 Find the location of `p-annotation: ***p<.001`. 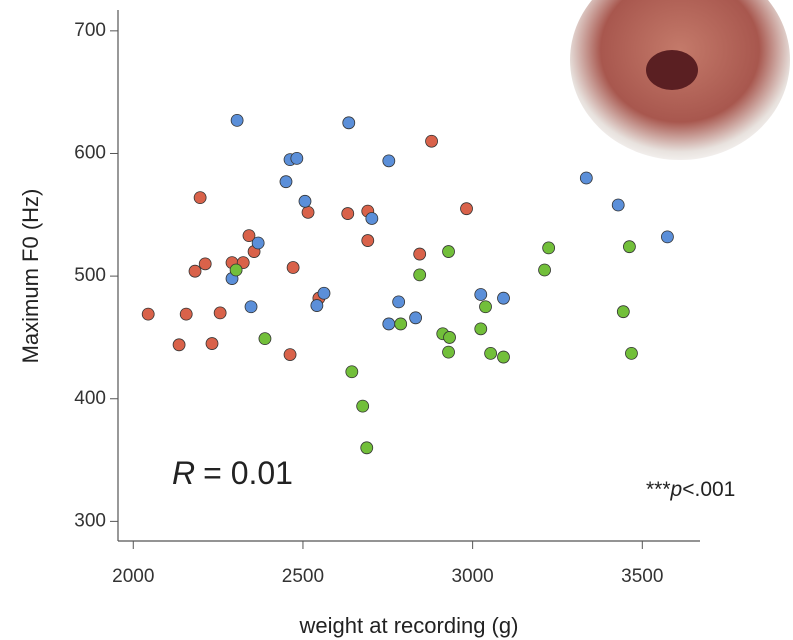

p-annotation: ***p<.001 is located at coordinates (690, 489).